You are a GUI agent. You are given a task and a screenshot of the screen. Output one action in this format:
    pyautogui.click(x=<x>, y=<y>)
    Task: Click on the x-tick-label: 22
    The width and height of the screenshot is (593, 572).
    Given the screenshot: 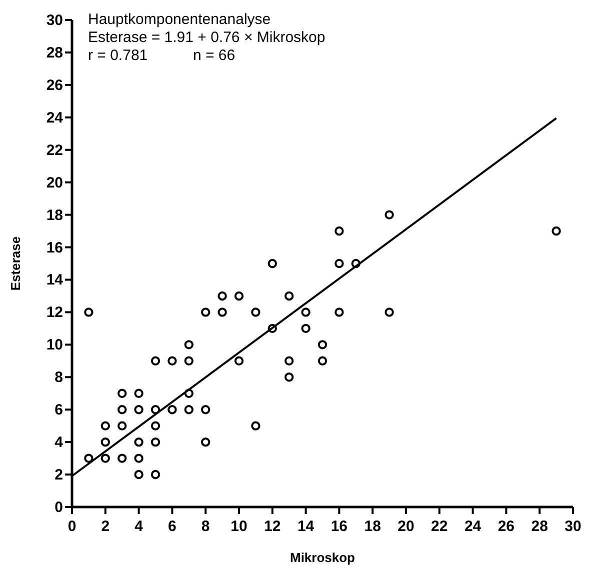 What is the action you would take?
    pyautogui.click(x=439, y=526)
    